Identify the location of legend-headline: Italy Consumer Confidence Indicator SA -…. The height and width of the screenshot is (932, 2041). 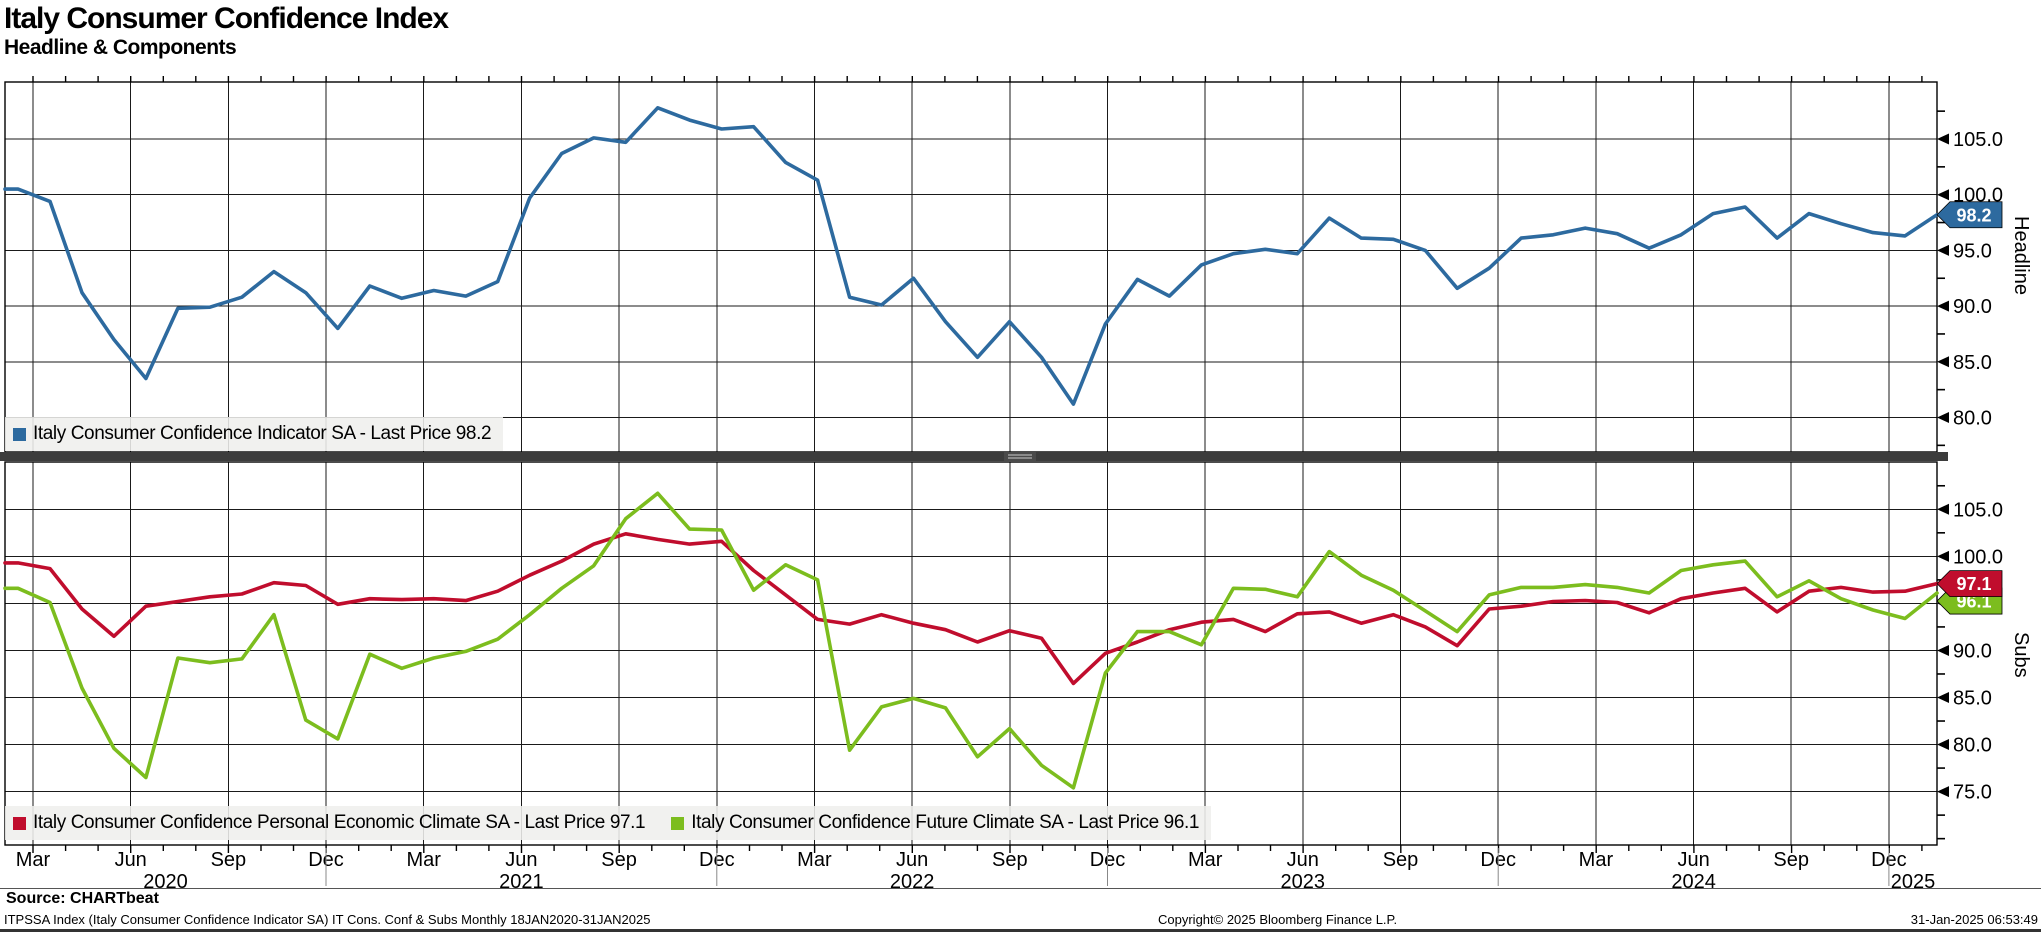
(254, 434).